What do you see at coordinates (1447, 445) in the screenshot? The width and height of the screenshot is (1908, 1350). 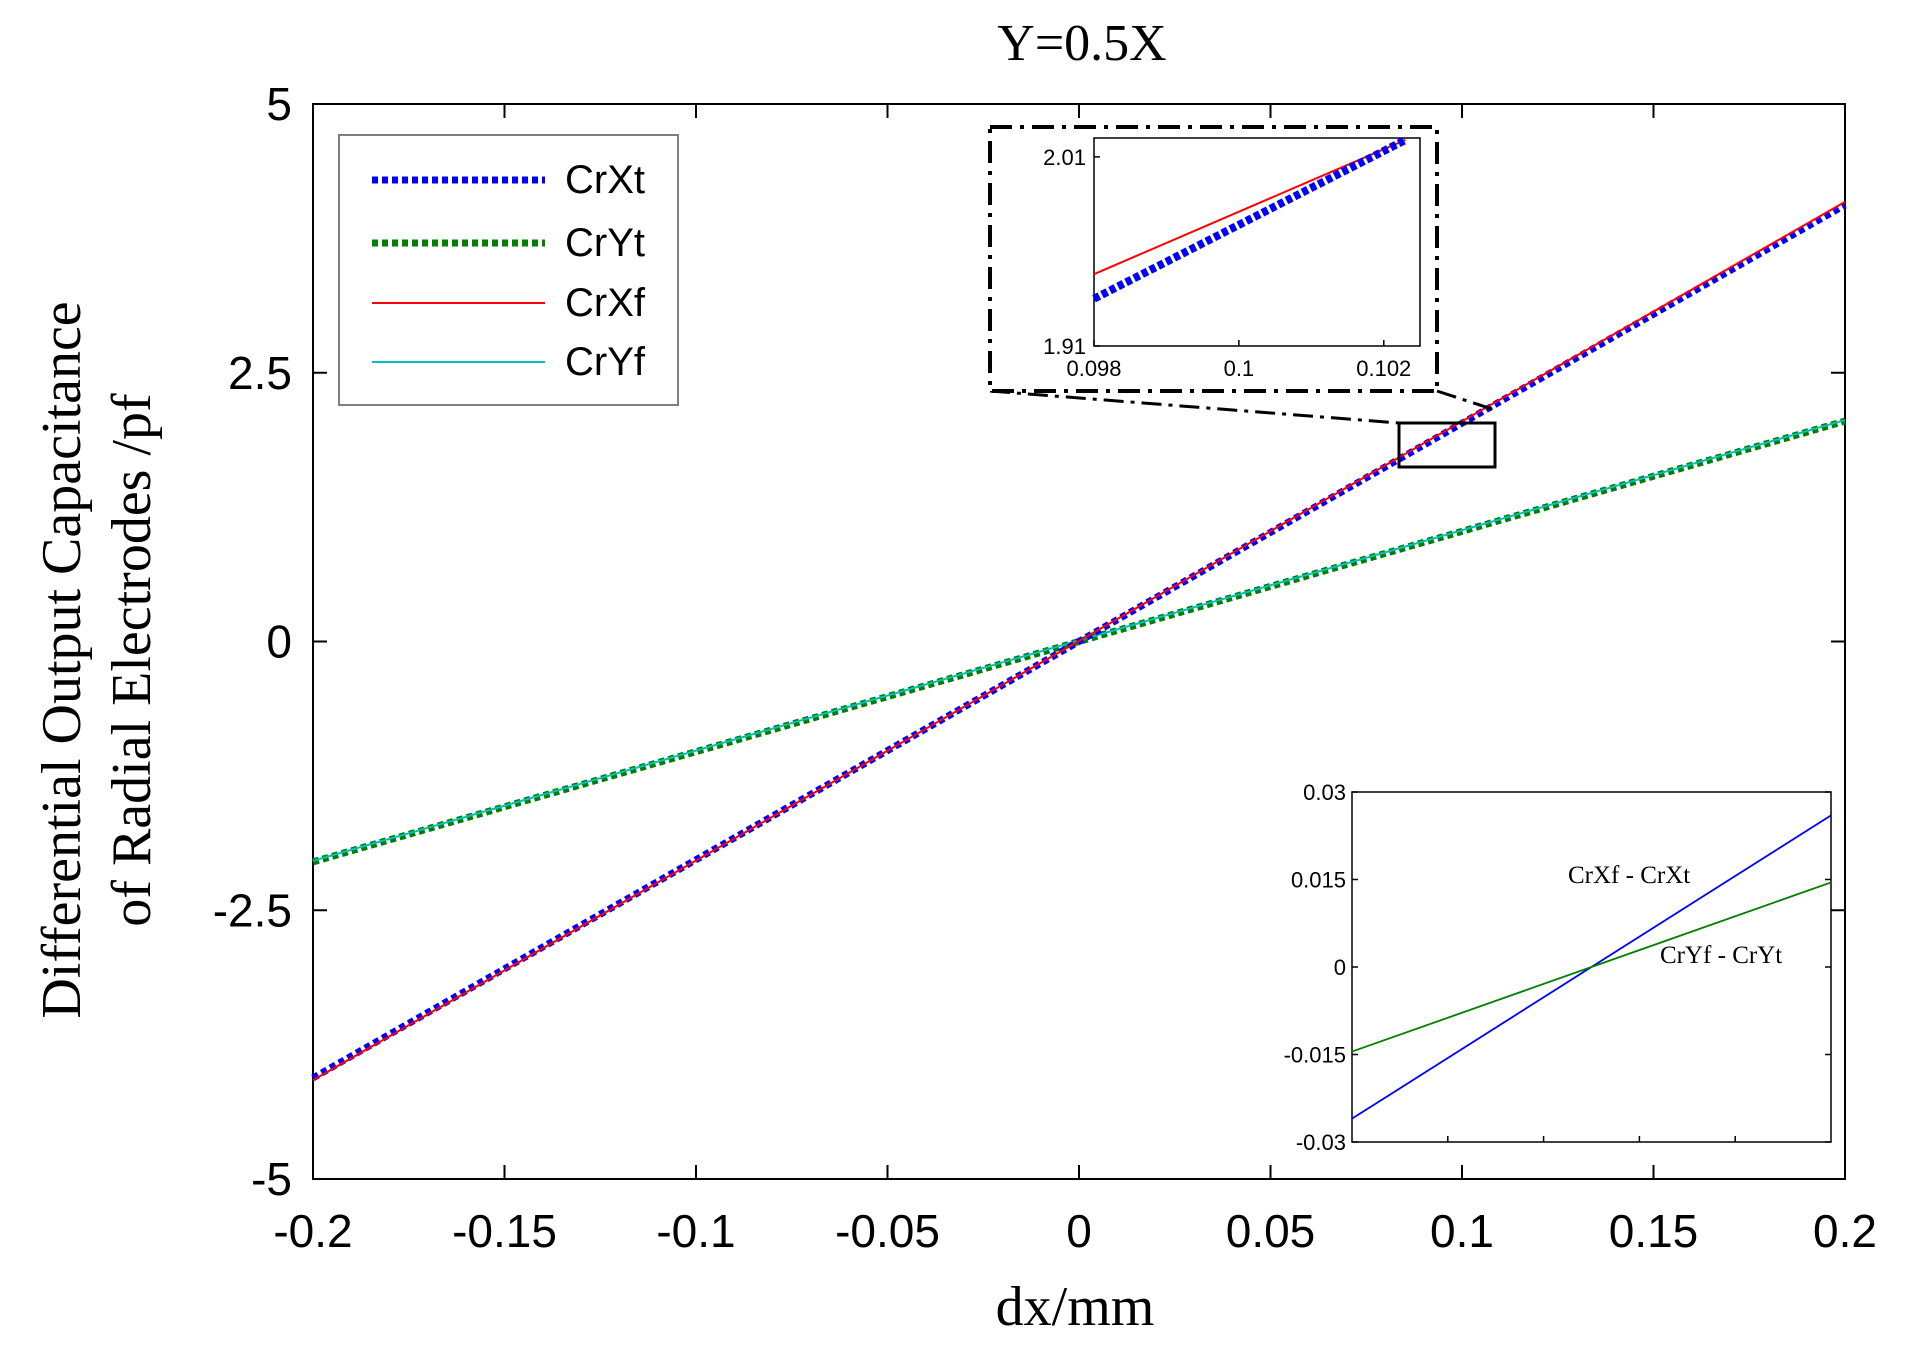 I see `zoom-region-box` at bounding box center [1447, 445].